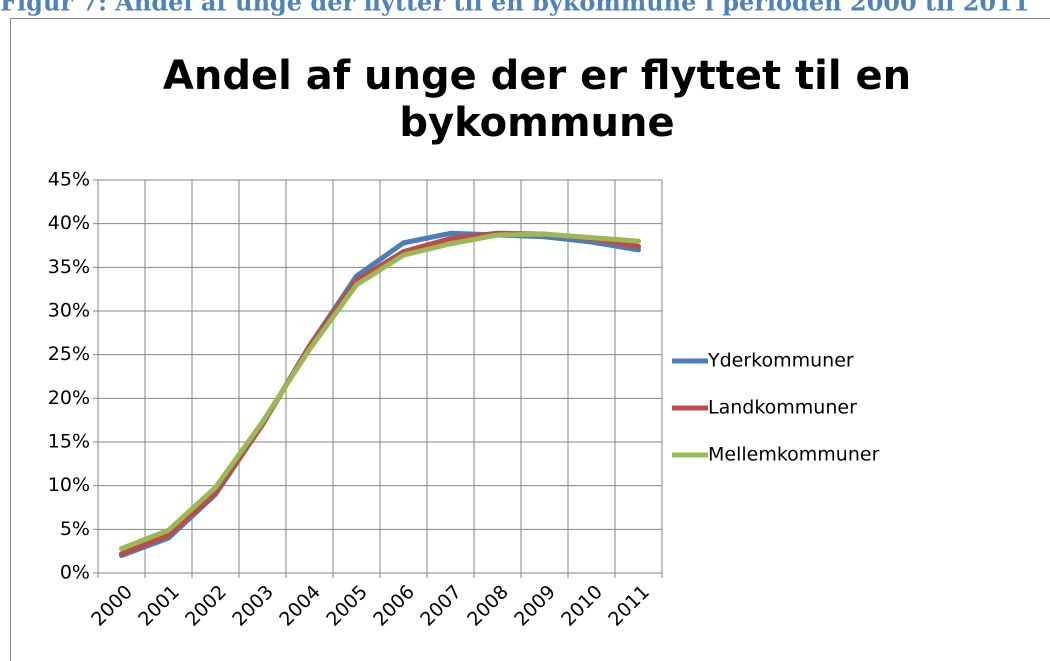 The image size is (1050, 661). What do you see at coordinates (488, 606) in the screenshot?
I see `x-tick-label: 2008` at bounding box center [488, 606].